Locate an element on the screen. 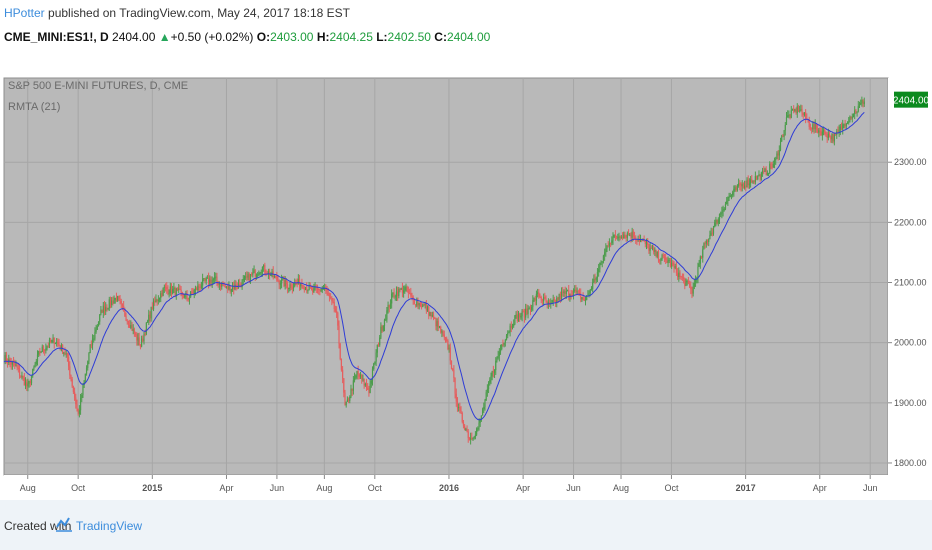 The height and width of the screenshot is (550, 932). time-axis-panel is located at coordinates (446, 486).